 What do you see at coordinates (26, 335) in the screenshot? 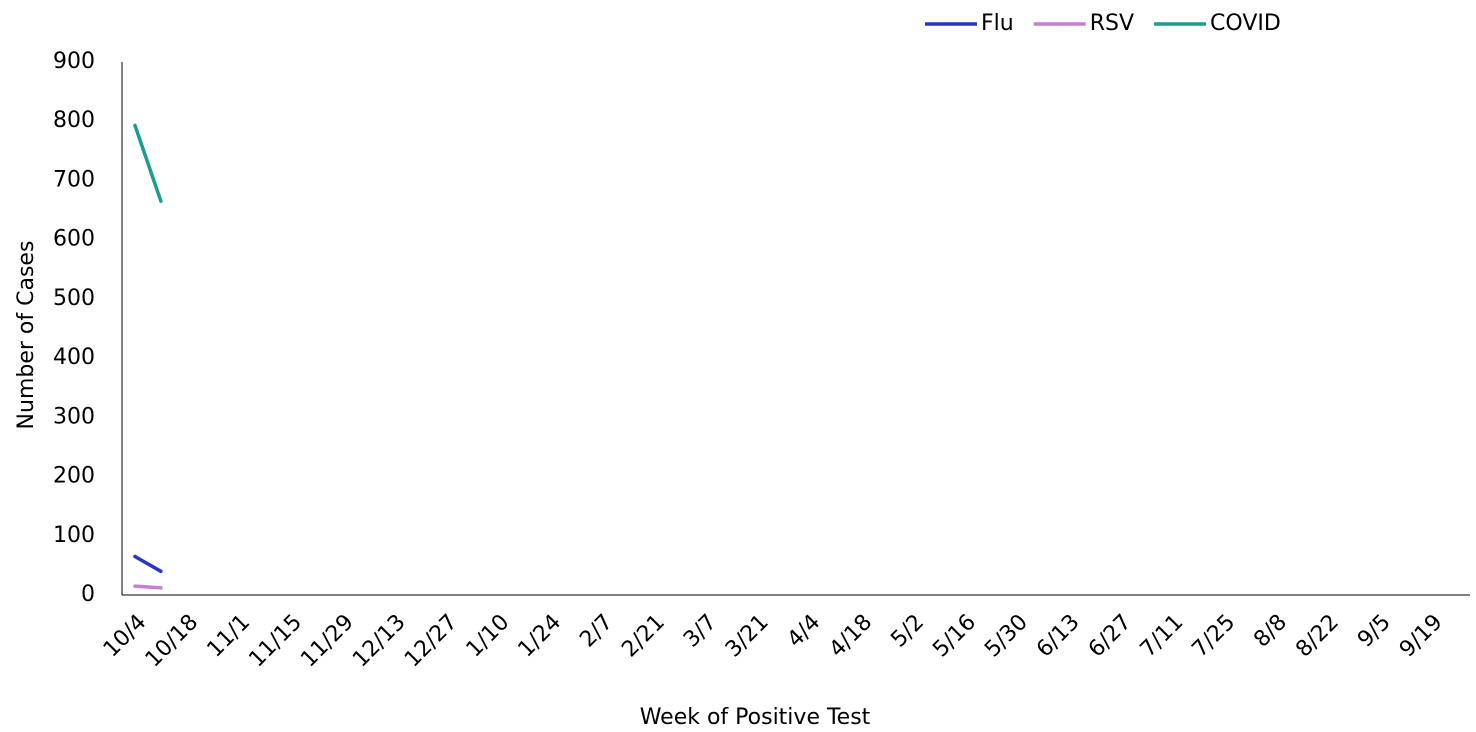
I see `y-axis-title: Number of Cases` at bounding box center [26, 335].